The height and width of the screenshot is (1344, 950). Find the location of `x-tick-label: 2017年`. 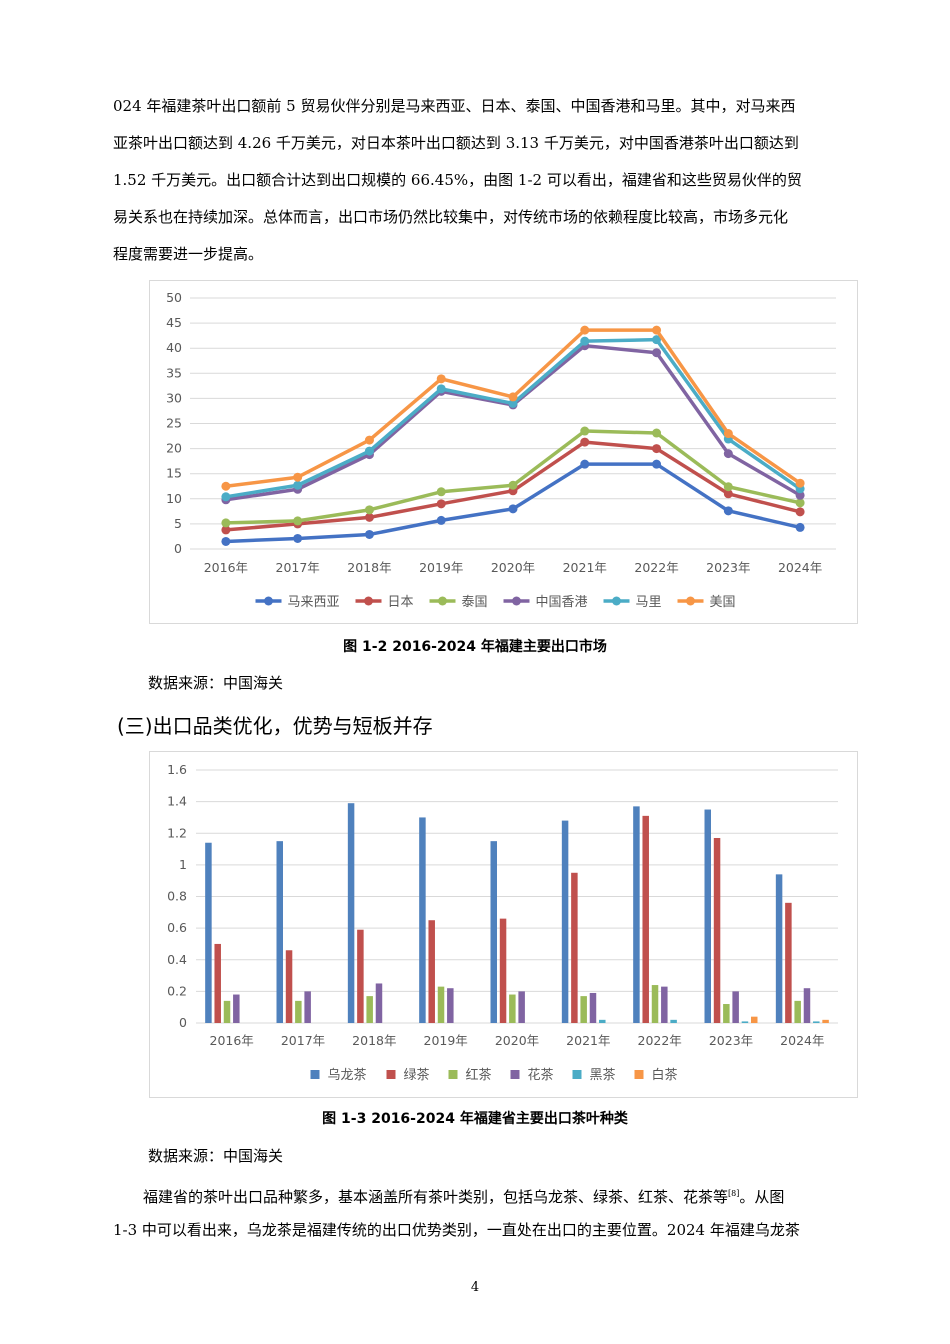

x-tick-label: 2017年 is located at coordinates (298, 567).